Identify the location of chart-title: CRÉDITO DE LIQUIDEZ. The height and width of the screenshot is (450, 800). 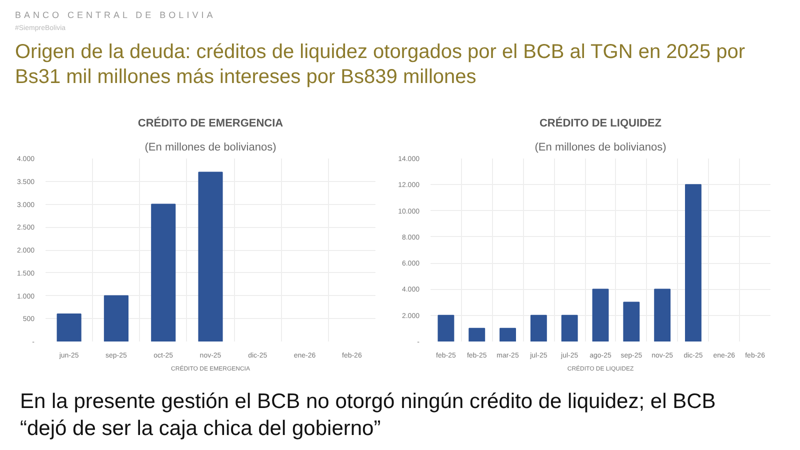
(600, 123).